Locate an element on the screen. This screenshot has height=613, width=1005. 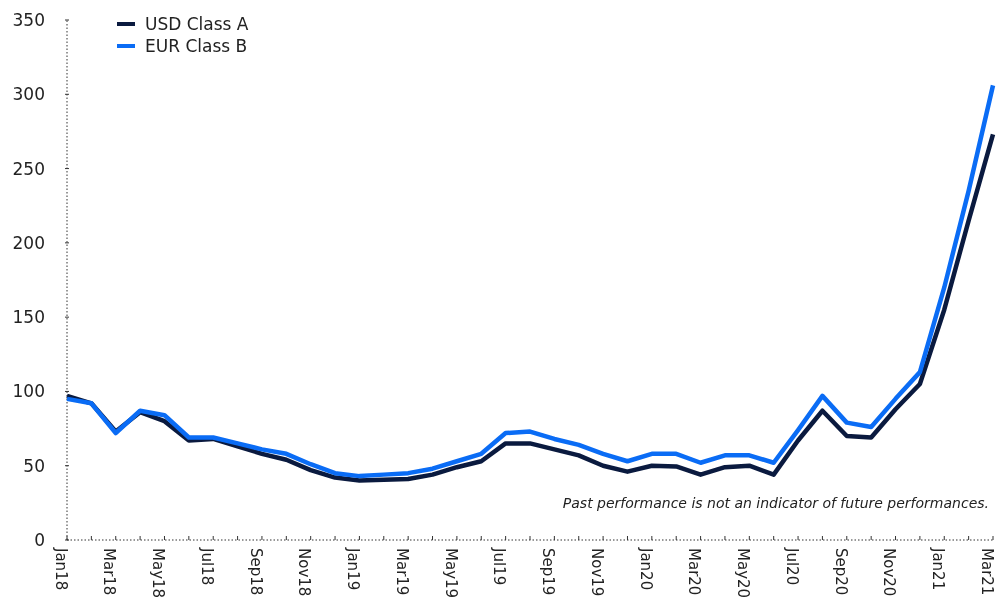
x-tick-label: Nov19 is located at coordinates (596, 572).